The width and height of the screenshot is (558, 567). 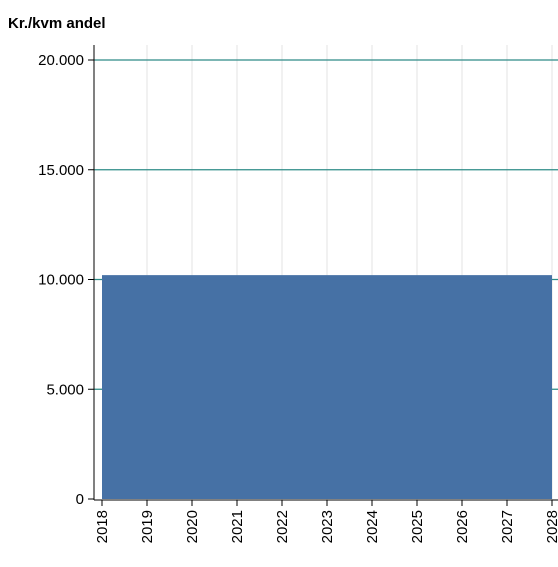 I want to click on x-tick-label: 2019, so click(x=147, y=526).